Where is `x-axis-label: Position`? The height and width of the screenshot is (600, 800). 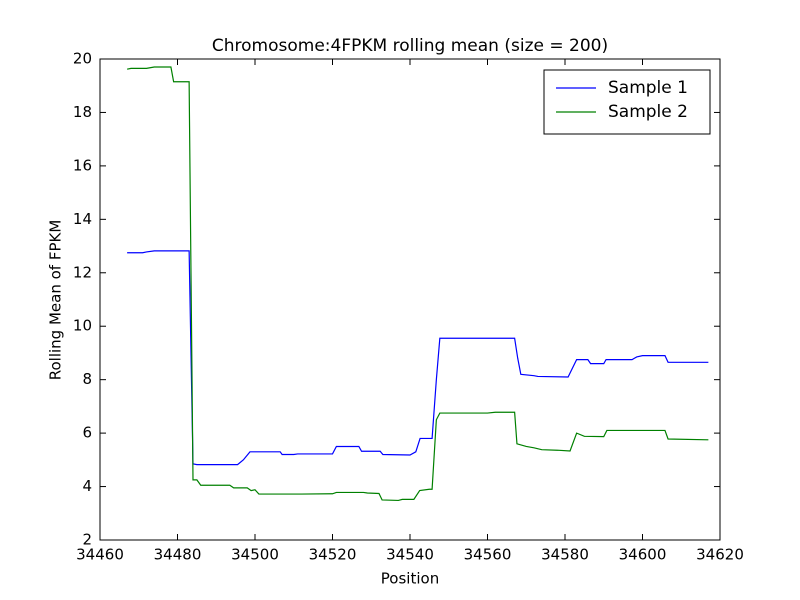 x-axis-label: Position is located at coordinates (410, 579).